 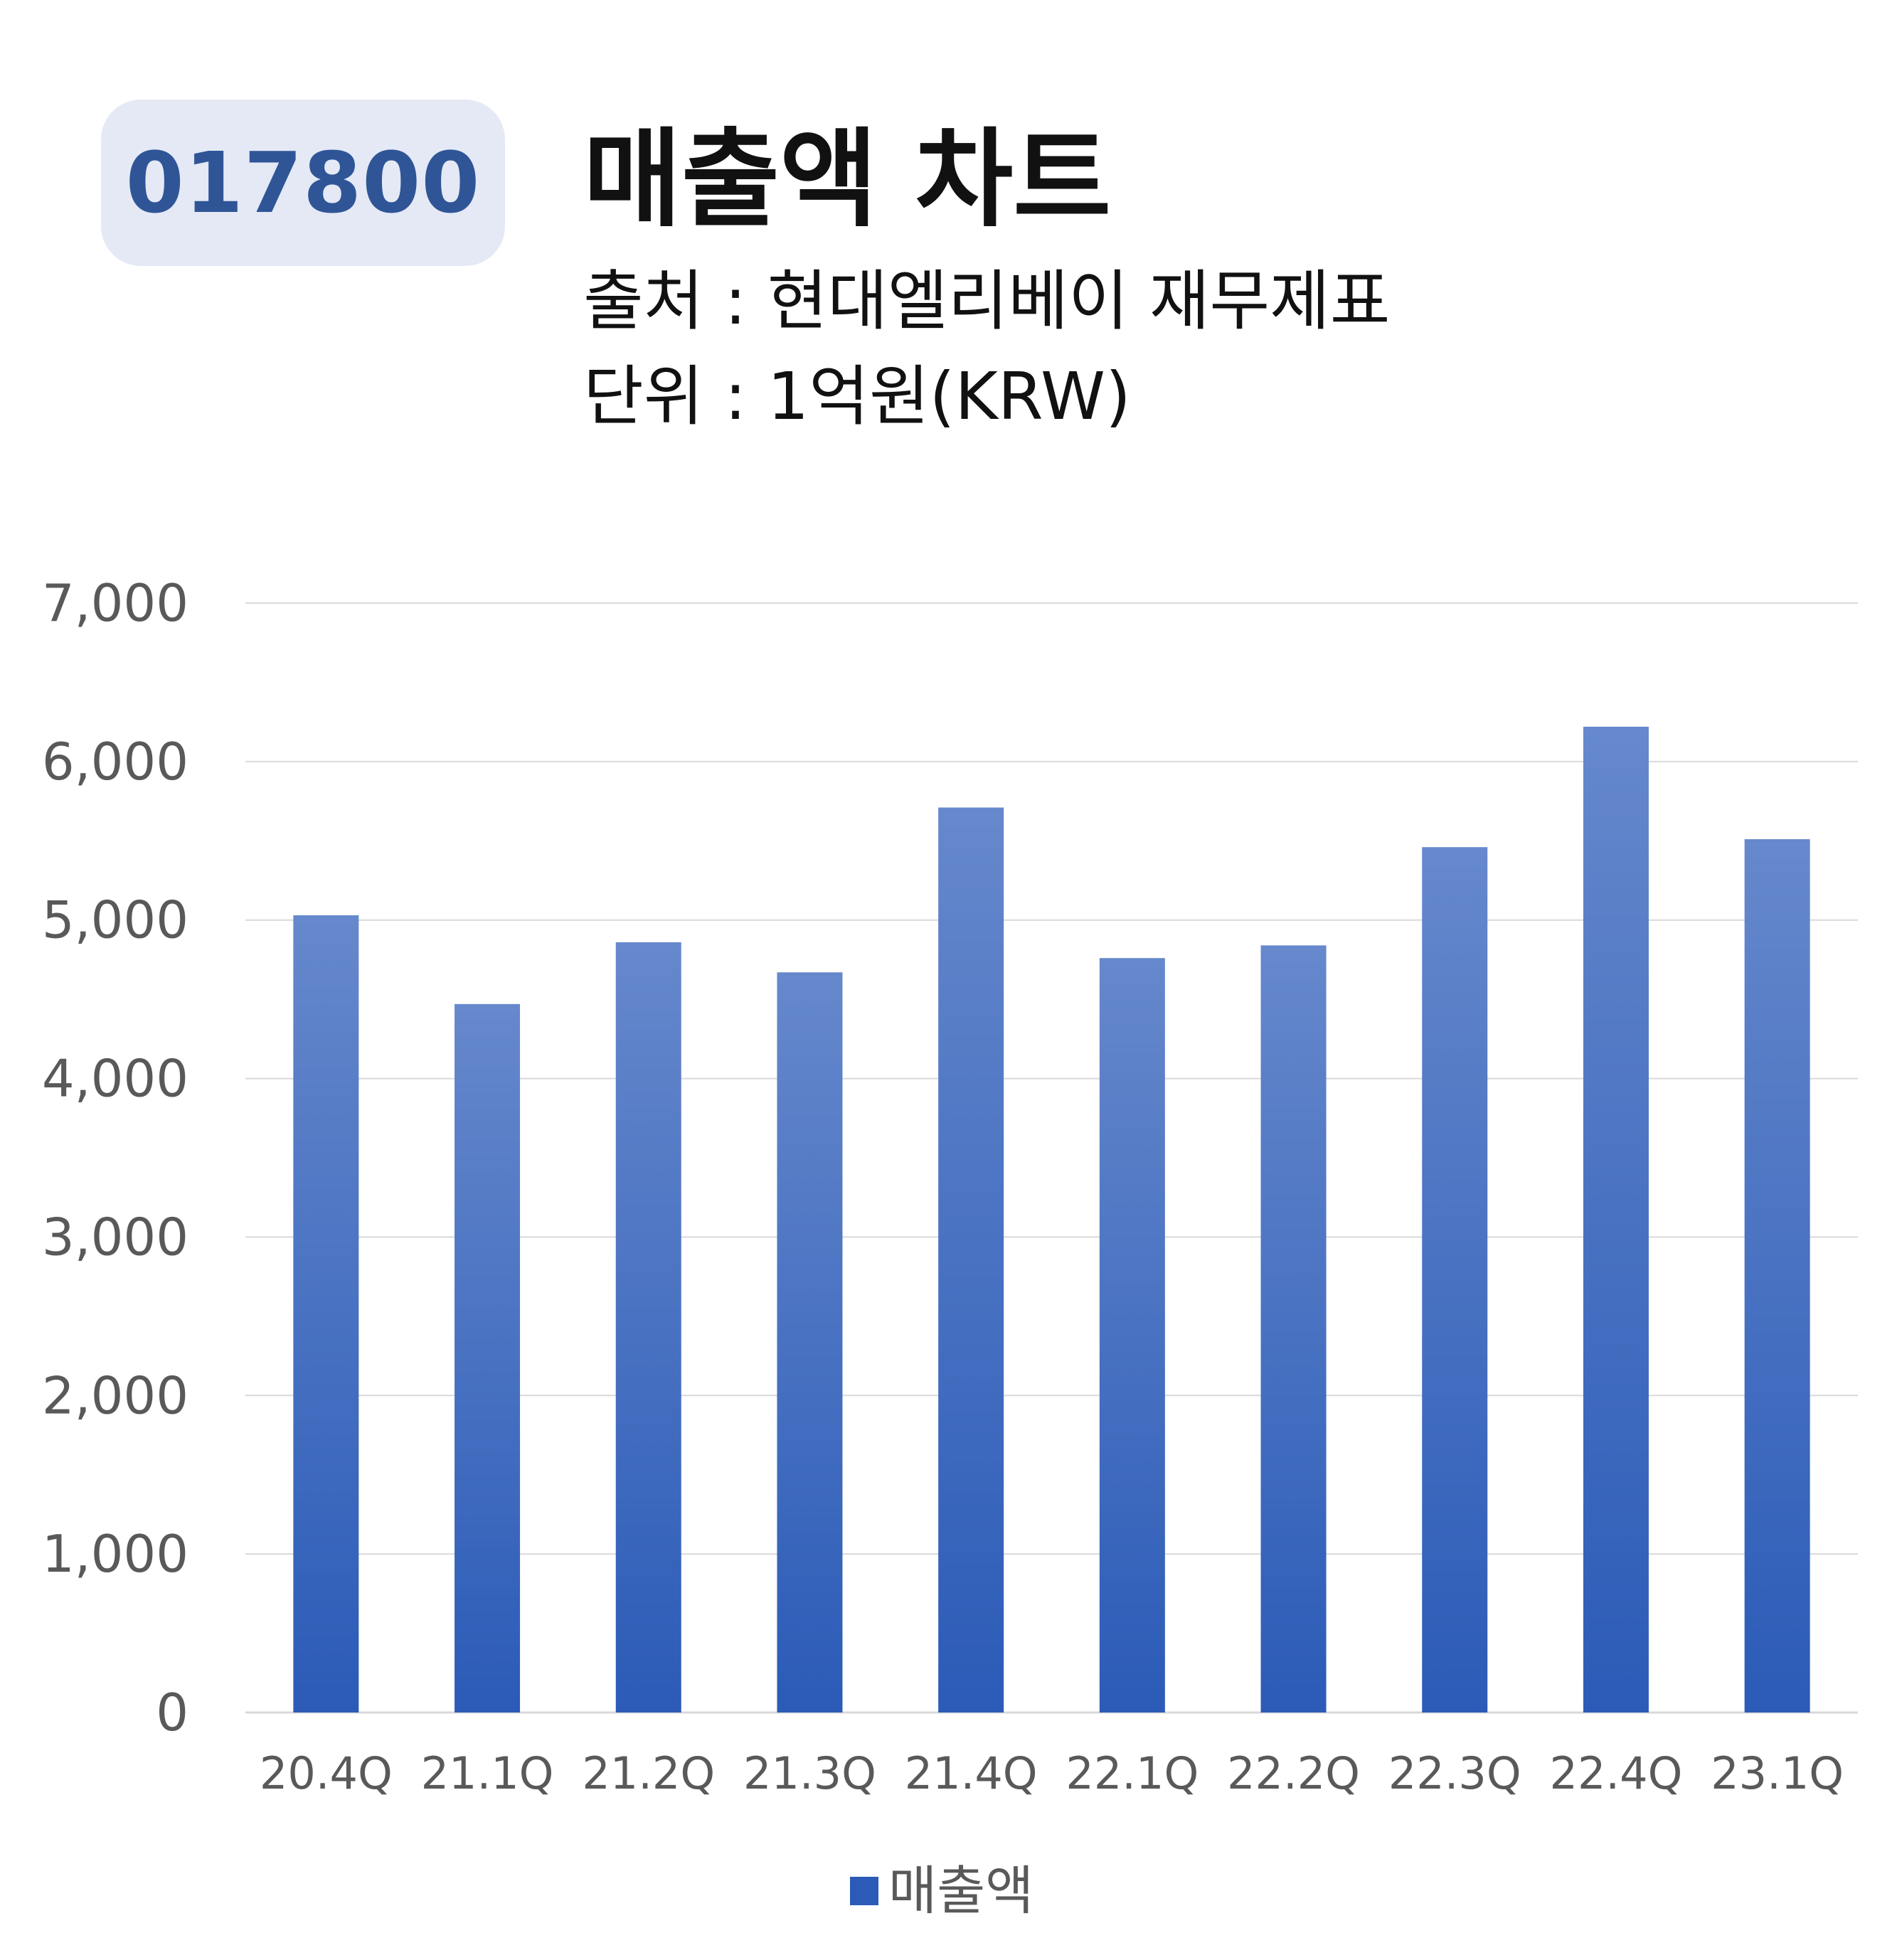 I want to click on x-tick-label: 23.1Q, so click(x=1778, y=1773).